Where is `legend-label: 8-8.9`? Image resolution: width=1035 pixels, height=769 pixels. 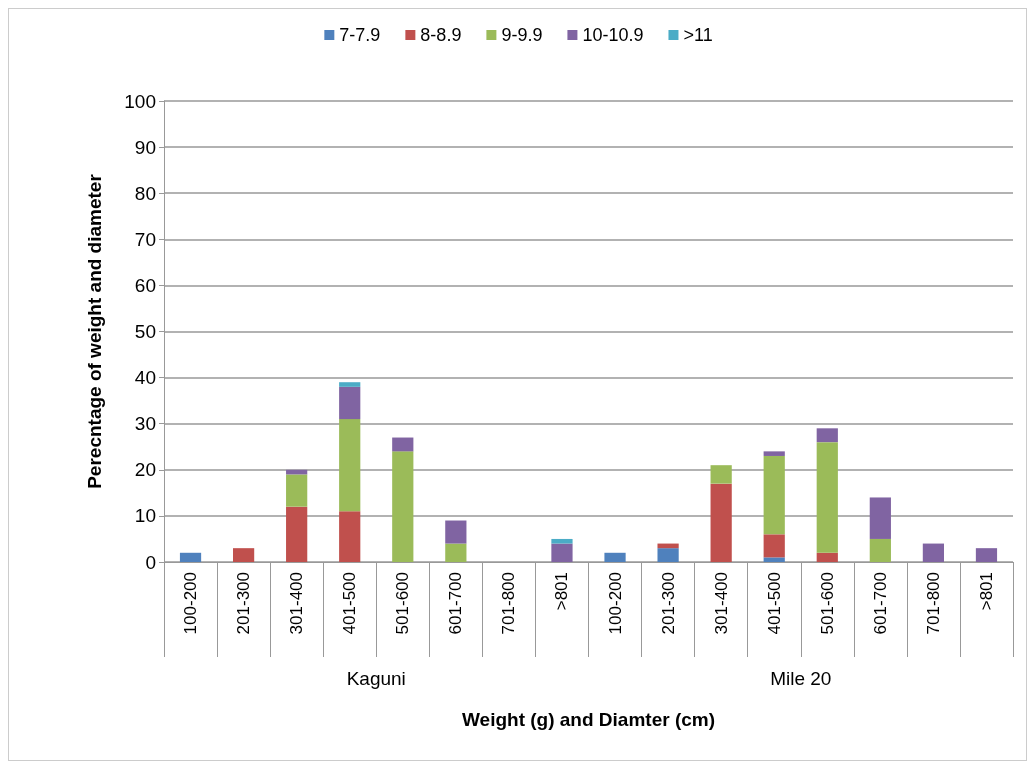
legend-label: 8-8.9 is located at coordinates (441, 35).